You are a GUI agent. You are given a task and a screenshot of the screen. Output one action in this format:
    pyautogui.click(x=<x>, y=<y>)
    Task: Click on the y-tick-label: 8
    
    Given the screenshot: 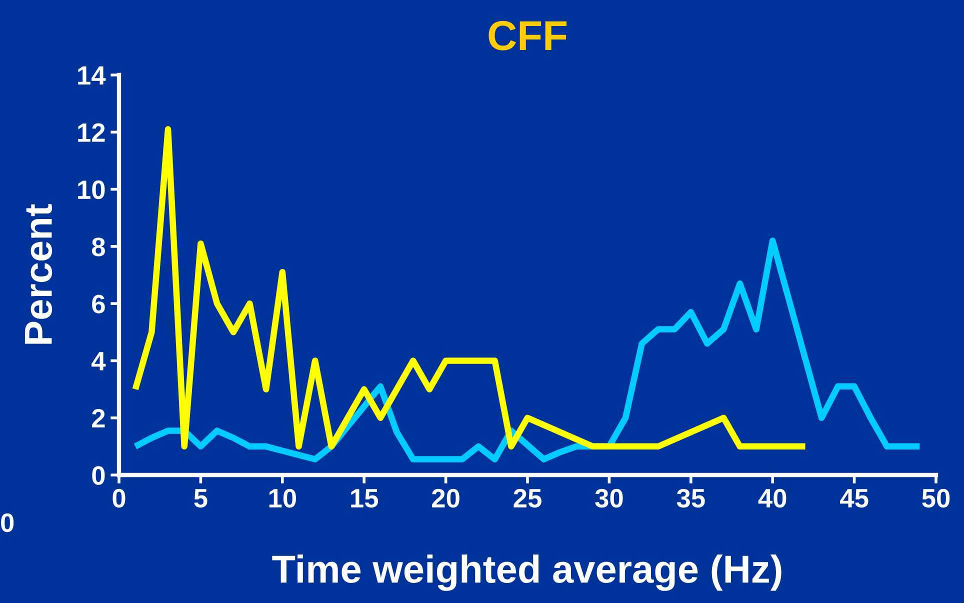 What is the action you would take?
    pyautogui.click(x=98, y=247)
    